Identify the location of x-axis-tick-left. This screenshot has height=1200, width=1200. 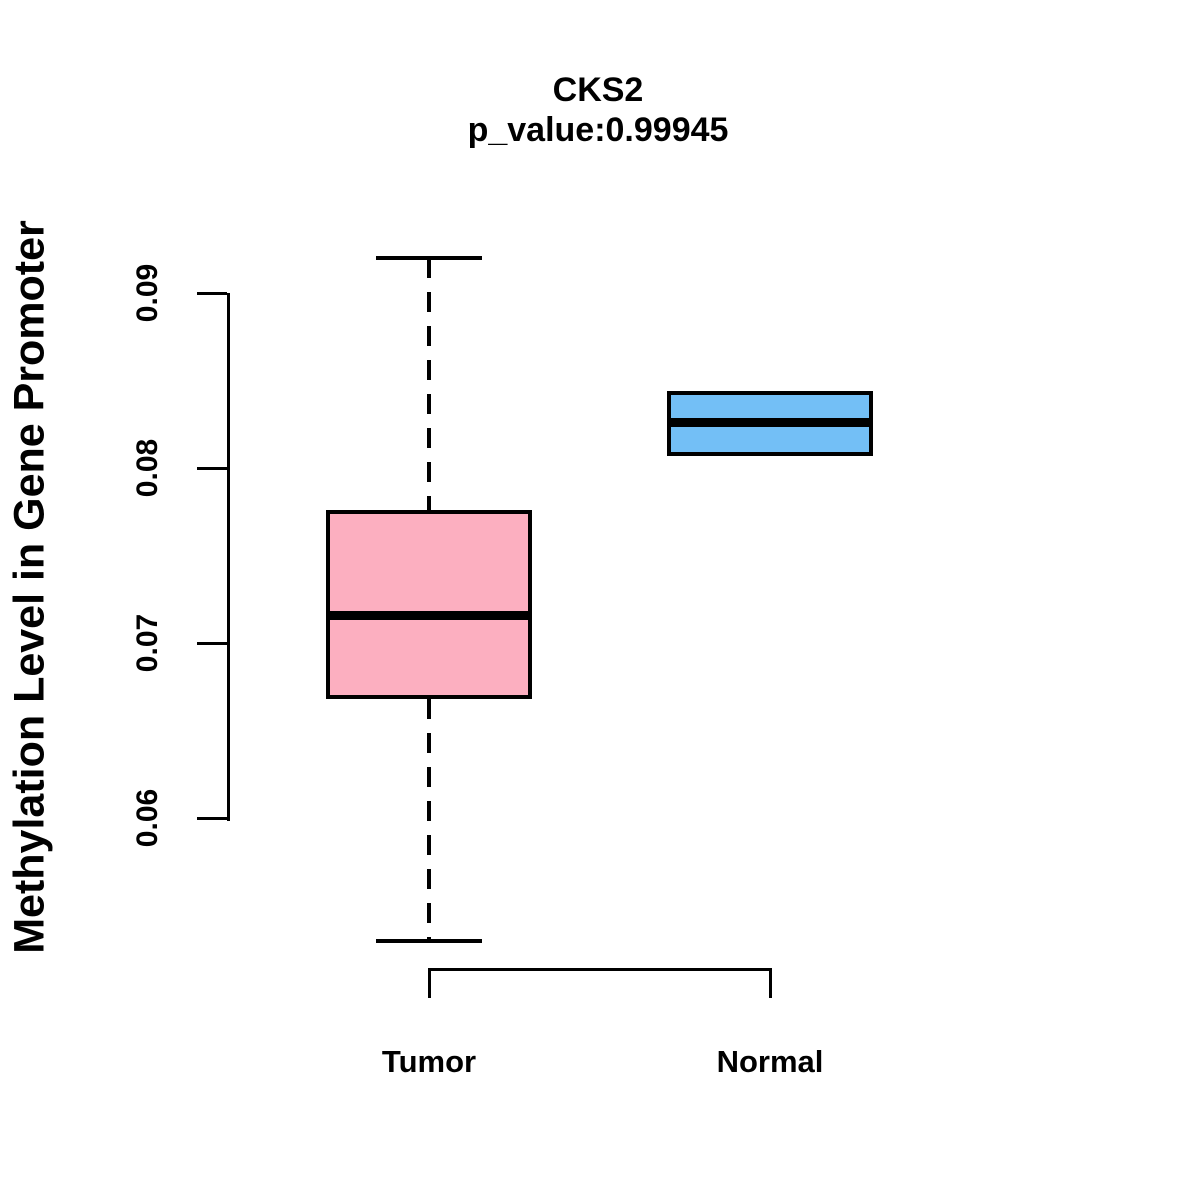
(429, 983).